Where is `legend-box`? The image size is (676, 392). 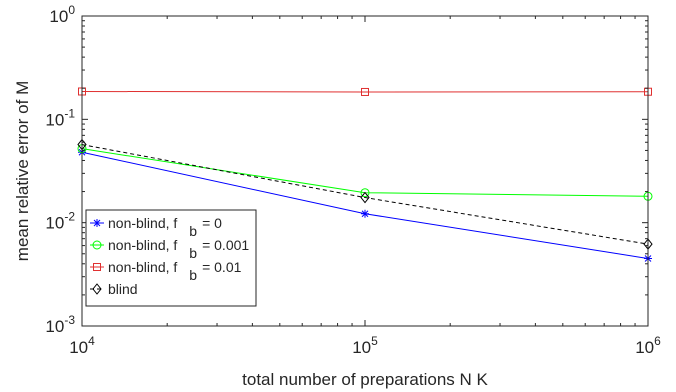 legend-box is located at coordinates (171, 258).